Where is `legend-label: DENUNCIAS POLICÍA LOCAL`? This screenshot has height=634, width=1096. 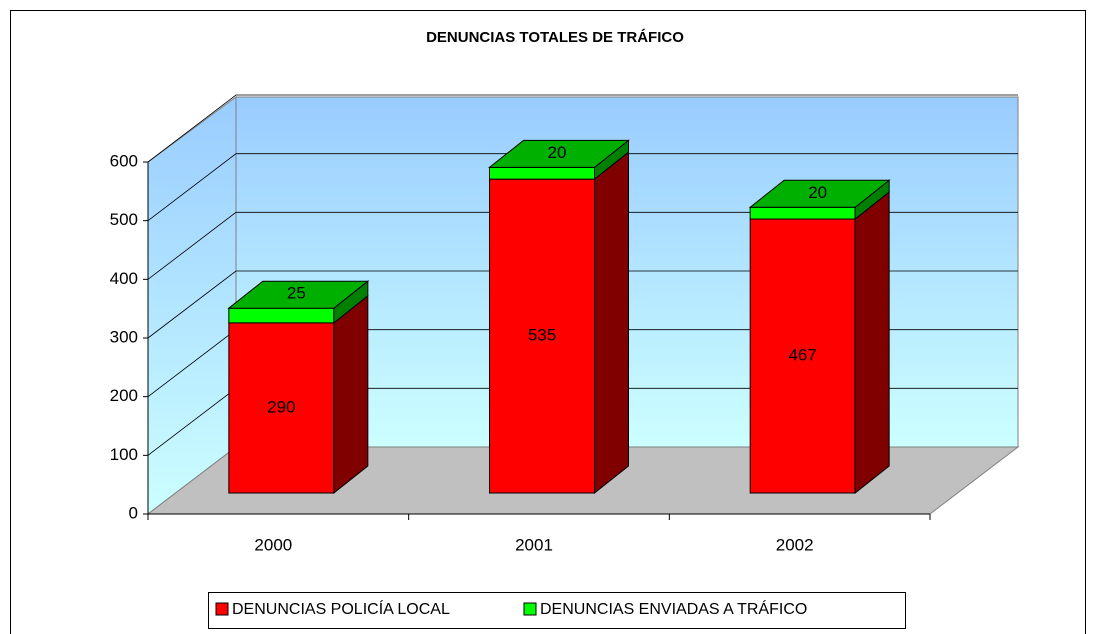
legend-label: DENUNCIAS POLICÍA LOCAL is located at coordinates (341, 608).